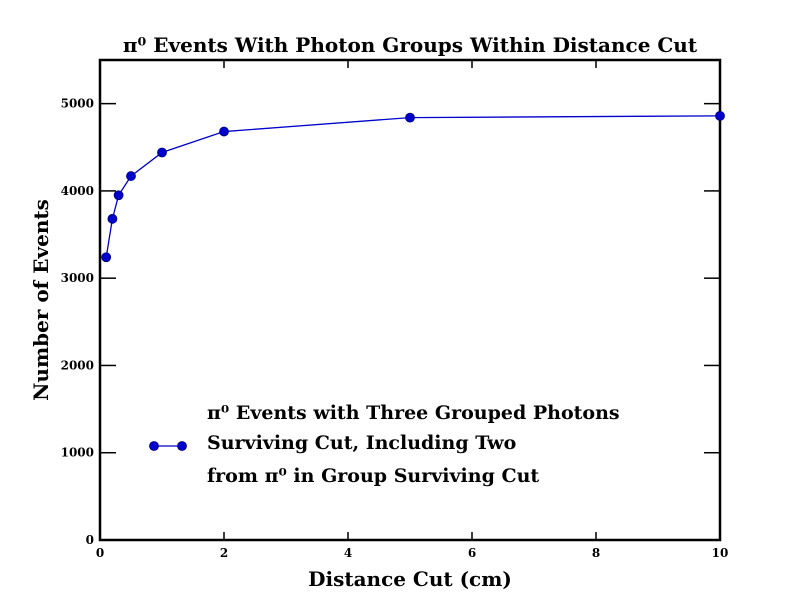  Describe the element at coordinates (77, 365) in the screenshot. I see `y-tick-label: 2000` at that location.